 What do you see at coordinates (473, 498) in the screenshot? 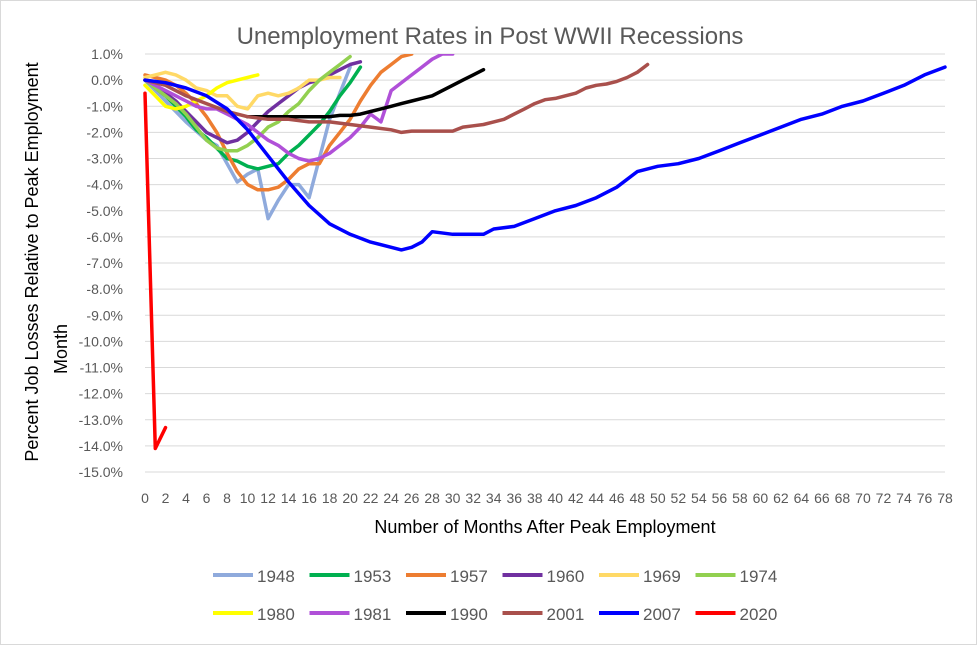
I see `x-tick-label: 32` at bounding box center [473, 498].